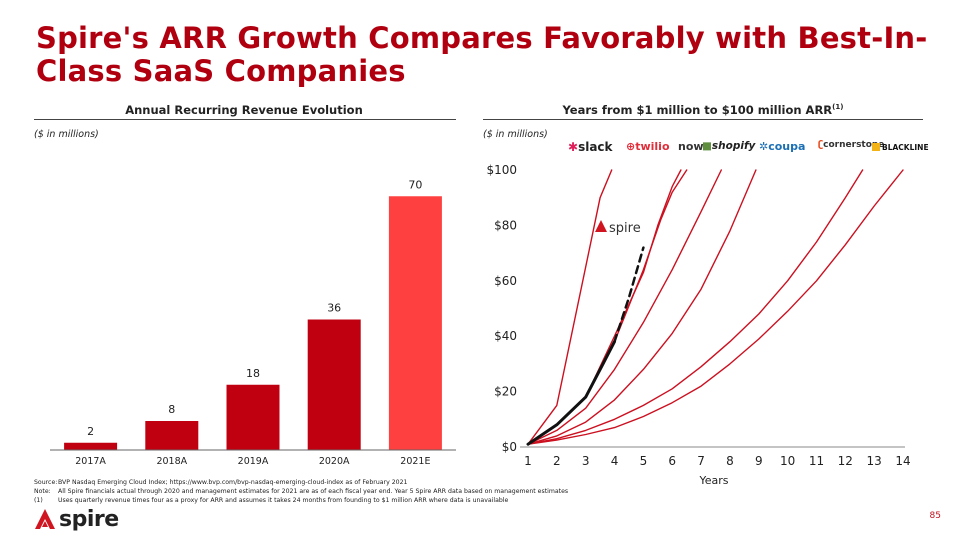  I want to click on bar-value-label: 8, so click(171, 409).